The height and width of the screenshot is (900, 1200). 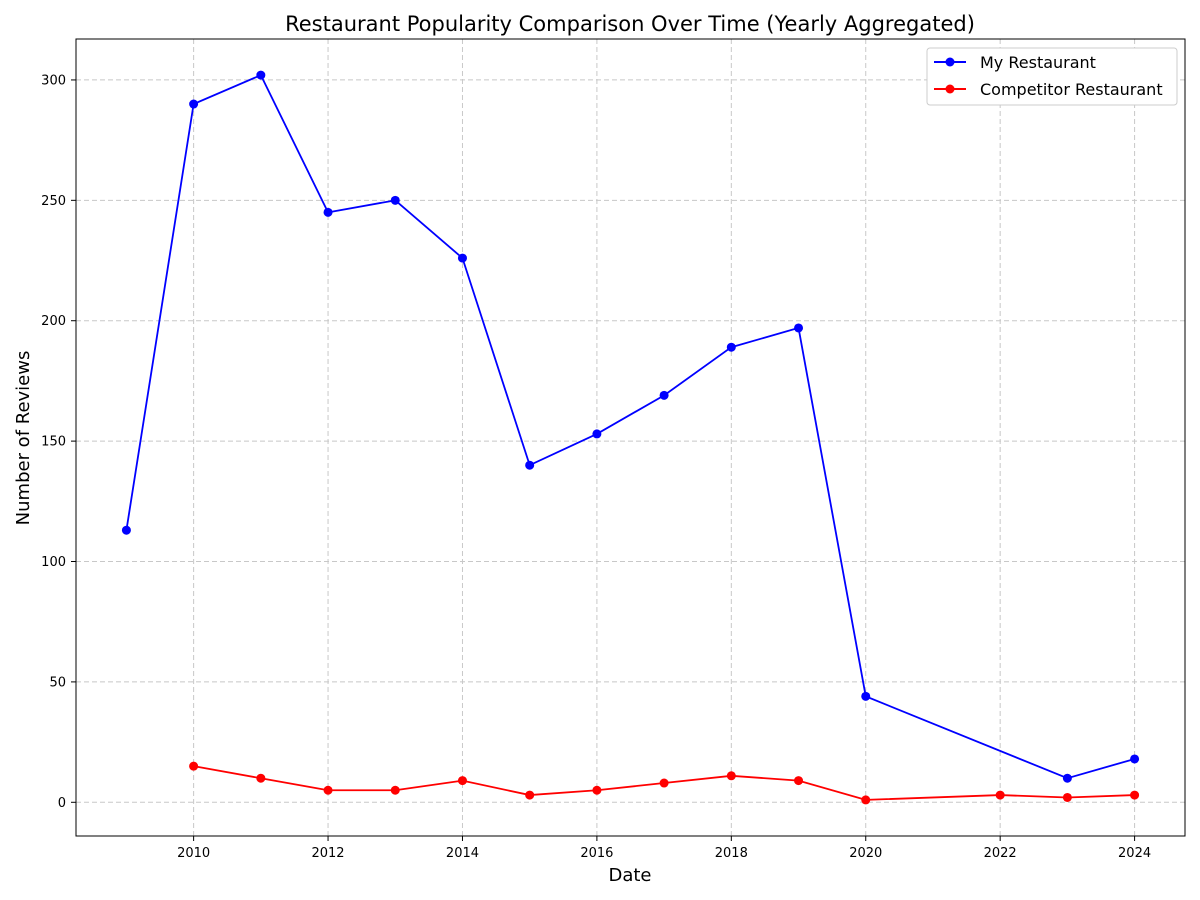 What do you see at coordinates (462, 258) in the screenshot?
I see `data-point-my-restaurant-2014` at bounding box center [462, 258].